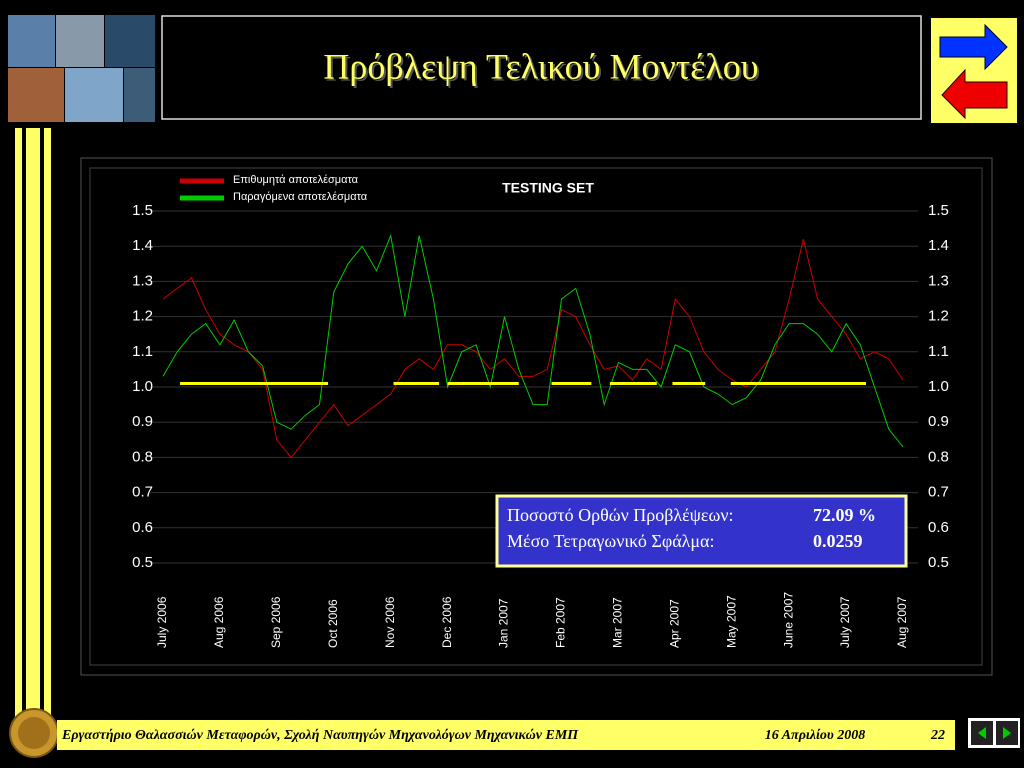  What do you see at coordinates (142, 386) in the screenshot?
I see `y-tick-label: 1.0` at bounding box center [142, 386].